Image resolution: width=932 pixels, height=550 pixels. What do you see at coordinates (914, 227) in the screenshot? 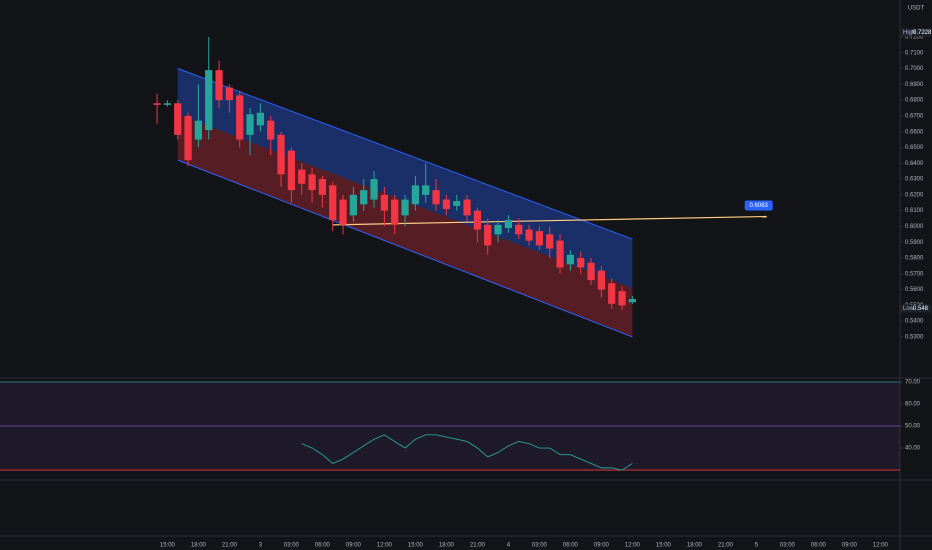
I see `y-tick-label: 0.6000` at bounding box center [914, 227].